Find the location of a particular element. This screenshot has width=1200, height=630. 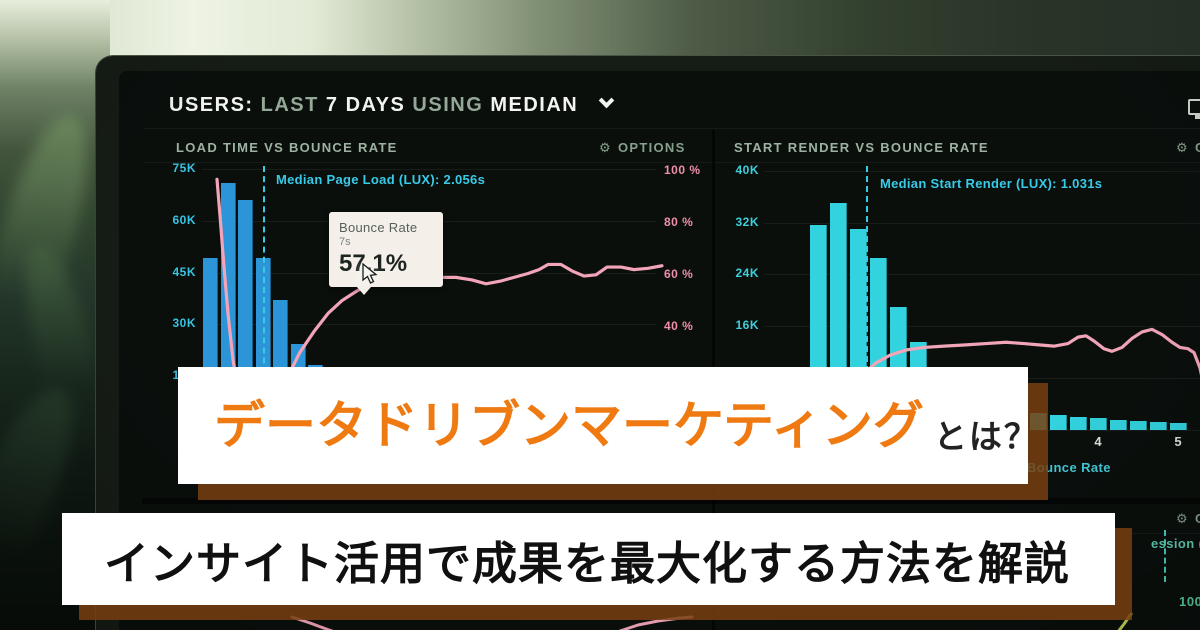

metric-selector: USERS: LAST 7 DAYS USING MEDIAN is located at coordinates (392, 104).